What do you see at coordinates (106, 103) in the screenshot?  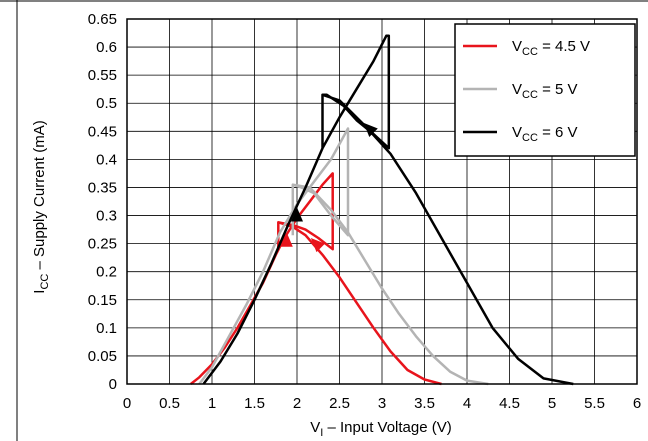 I see `y-tick-label: 0.5` at bounding box center [106, 103].